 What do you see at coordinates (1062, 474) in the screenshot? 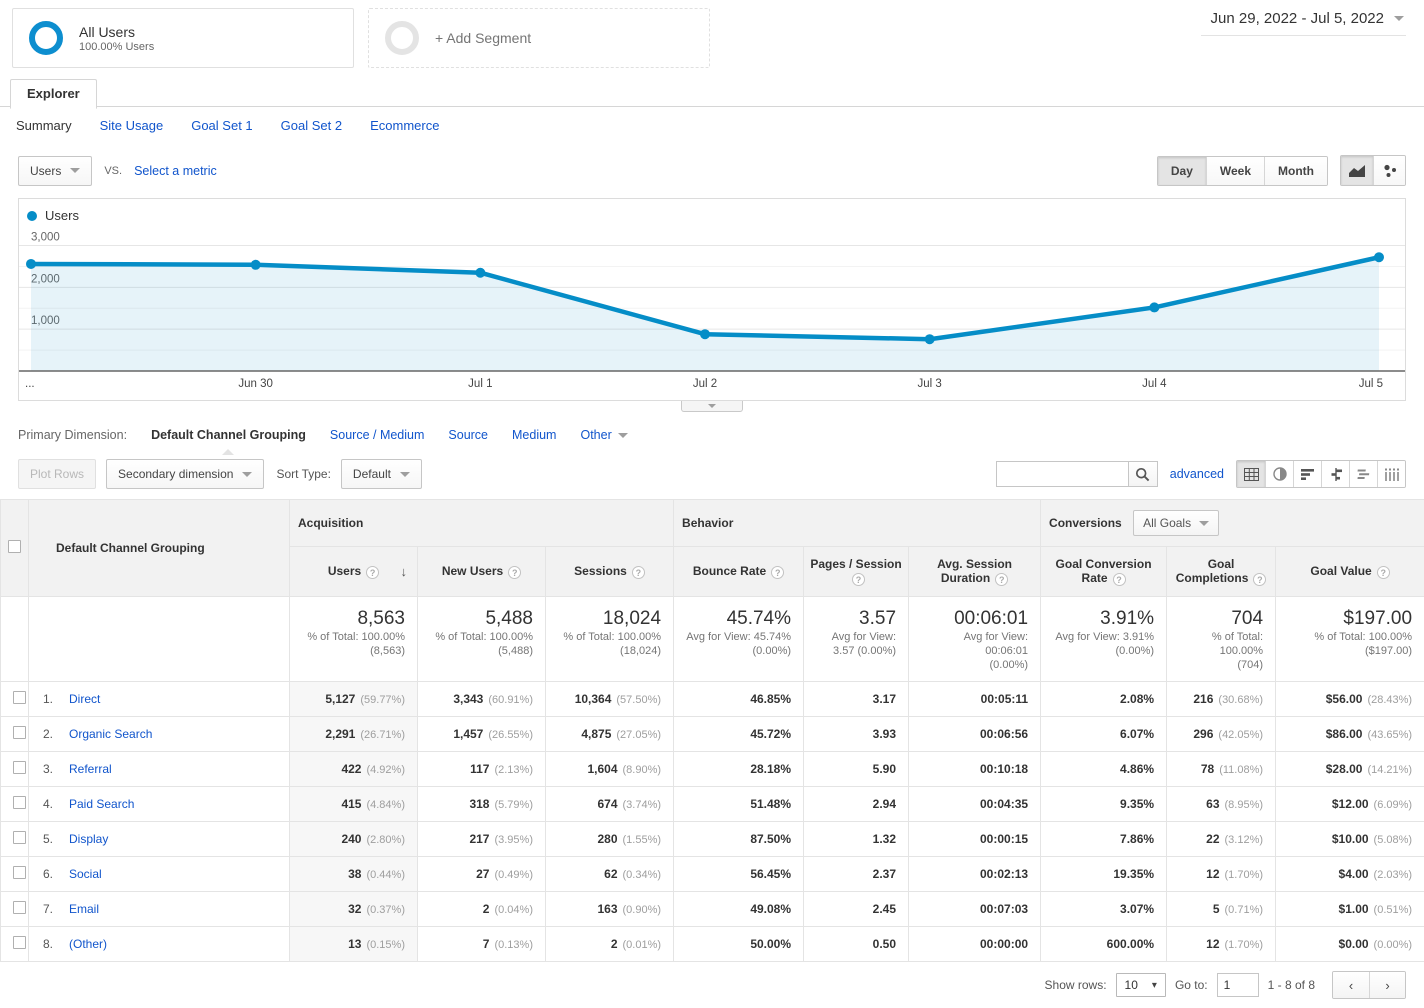
I see `search-input` at bounding box center [1062, 474].